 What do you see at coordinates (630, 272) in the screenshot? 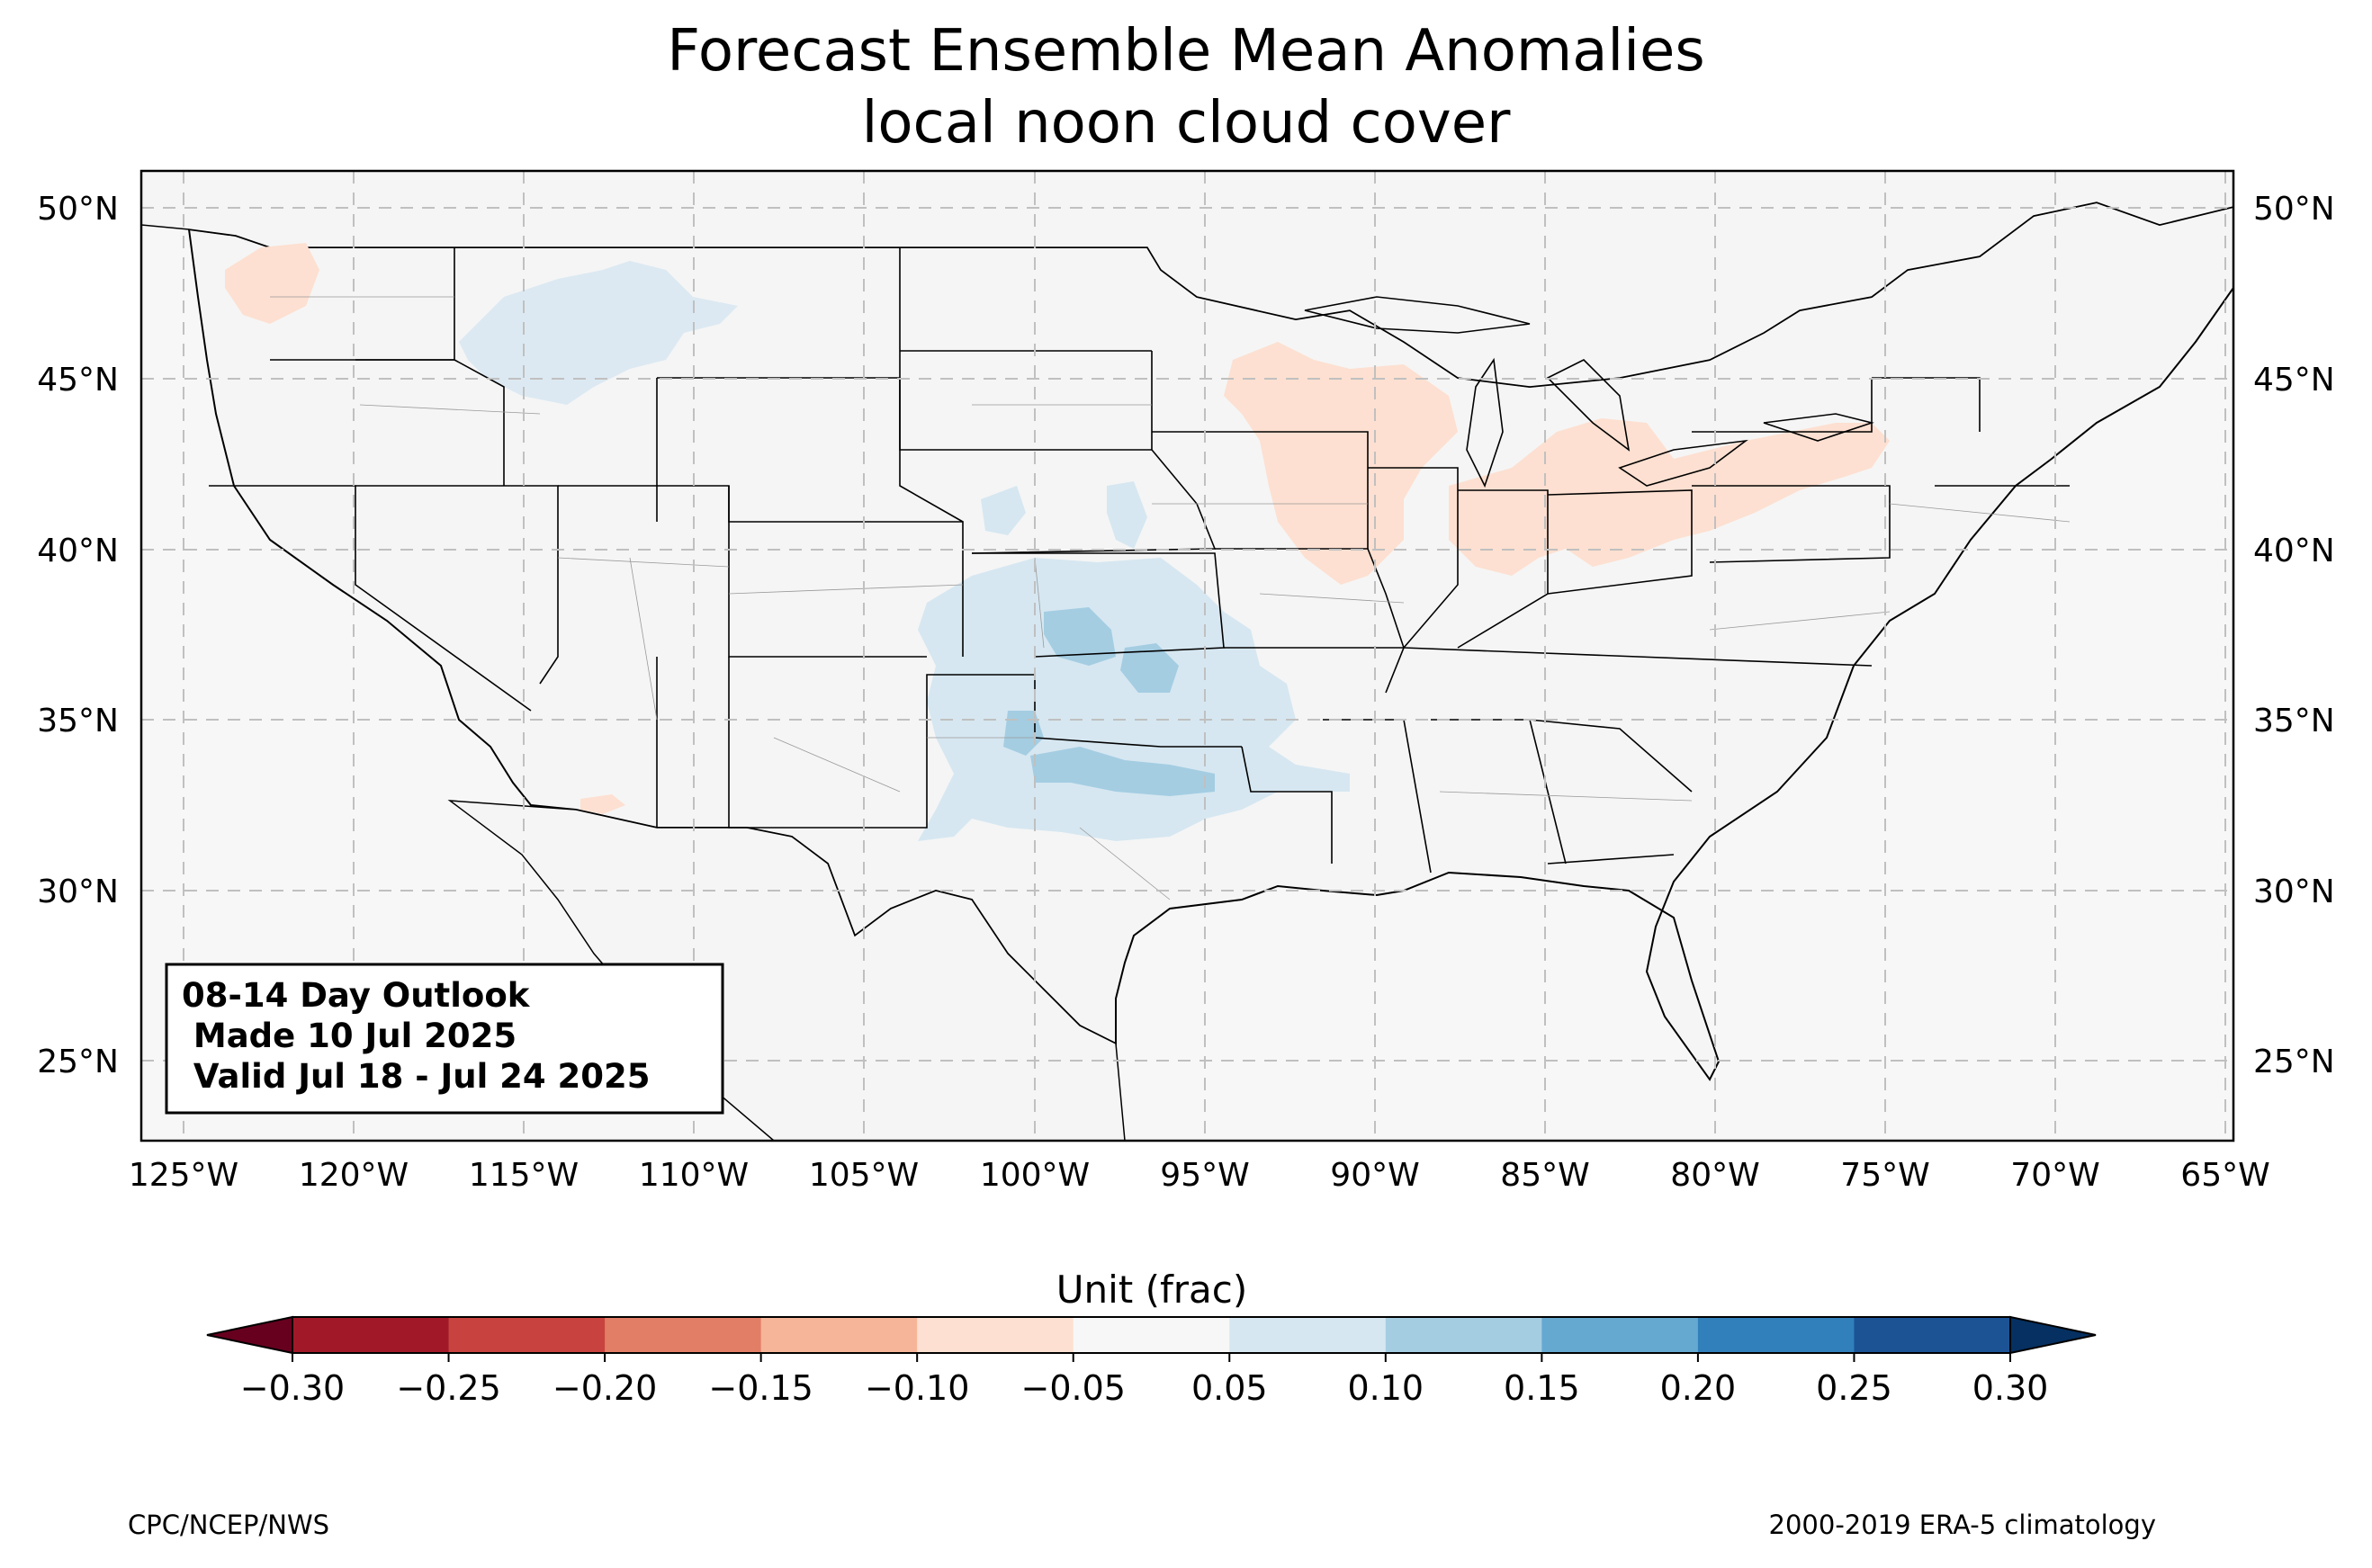
I see `blue-anomaly-montana-east` at bounding box center [630, 272].